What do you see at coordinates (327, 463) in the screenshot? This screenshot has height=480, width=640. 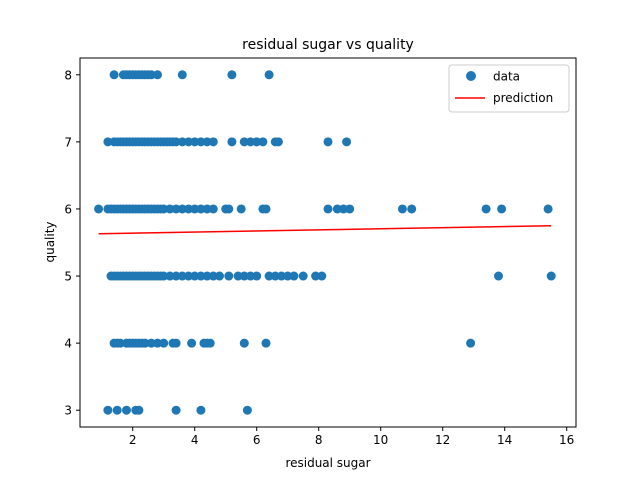 I see `x-axis-label: residual sugar` at bounding box center [327, 463].